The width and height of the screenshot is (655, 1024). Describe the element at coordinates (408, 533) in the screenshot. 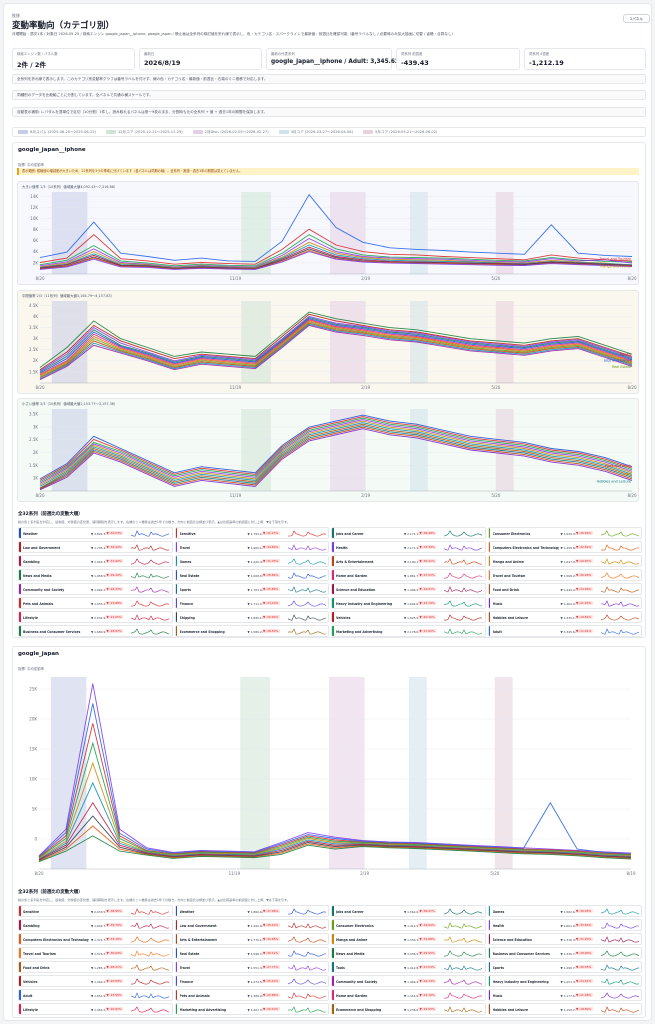

I see `series-card: Jobs and Career ▼ 2,172.18 ▼ -36.38%` at that location.